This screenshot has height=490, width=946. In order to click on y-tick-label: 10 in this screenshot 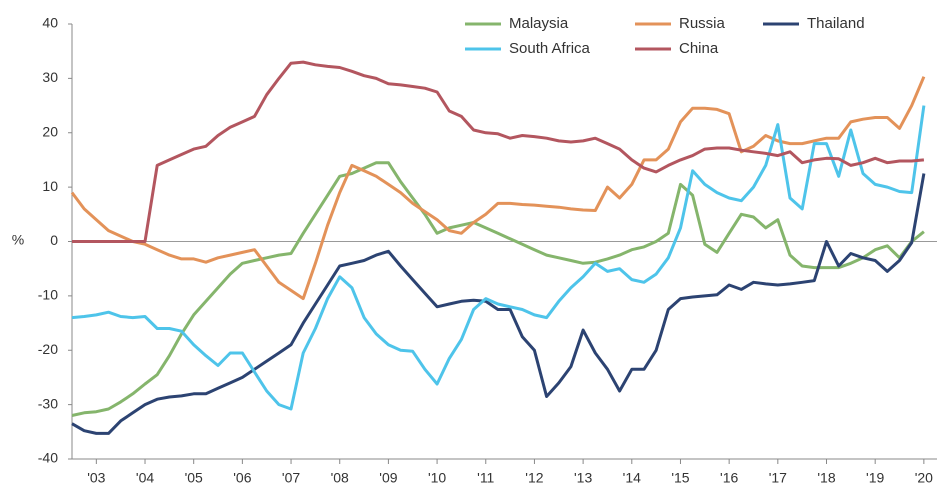, I will do `click(50, 186)`.